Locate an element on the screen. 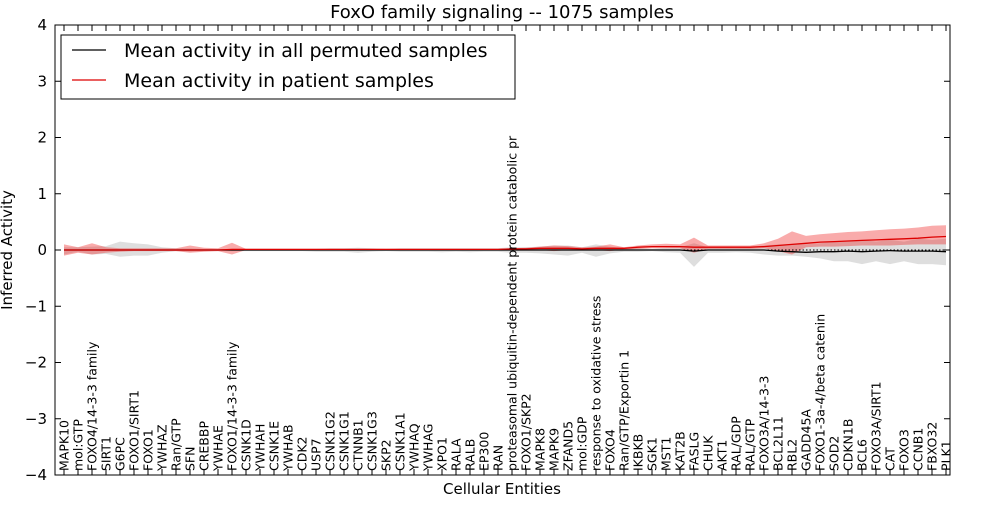 The width and height of the screenshot is (1000, 505). x-tick-label: CSNK1G1 is located at coordinates (344, 441).